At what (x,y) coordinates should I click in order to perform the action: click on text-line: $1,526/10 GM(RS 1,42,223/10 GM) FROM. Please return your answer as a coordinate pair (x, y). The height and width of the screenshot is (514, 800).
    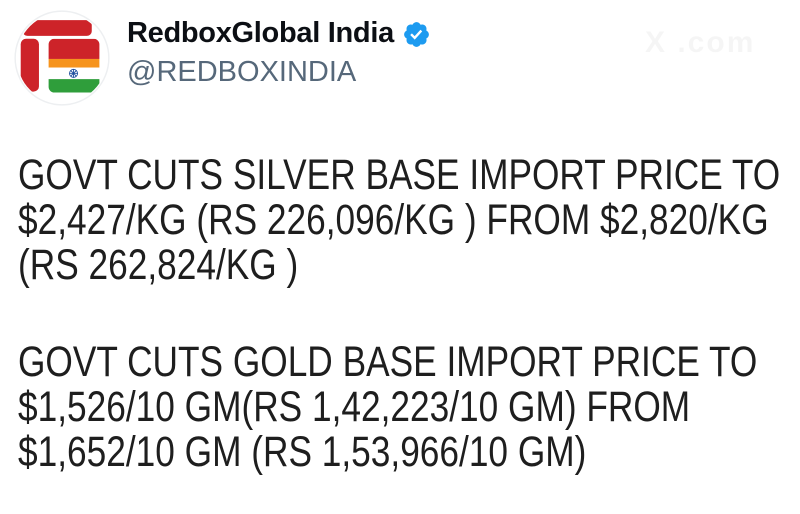
    Looking at the image, I should click on (354, 407).